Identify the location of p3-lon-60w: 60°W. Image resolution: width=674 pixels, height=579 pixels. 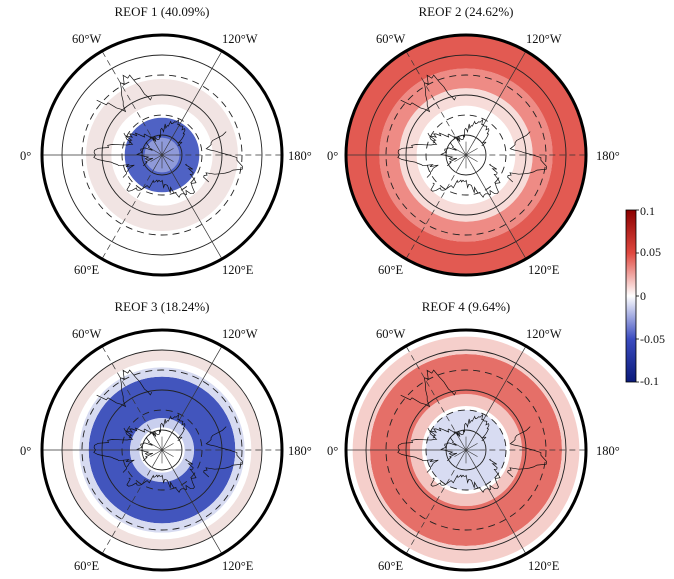
(87, 334).